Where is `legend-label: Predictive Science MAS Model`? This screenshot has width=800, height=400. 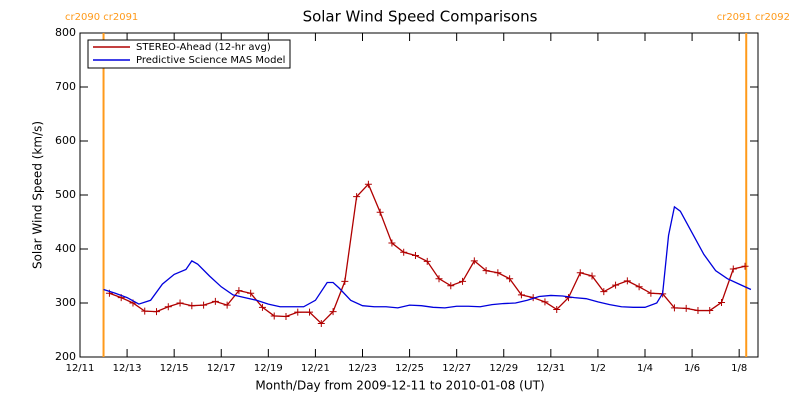
legend-label: Predictive Science MAS Model is located at coordinates (210, 60).